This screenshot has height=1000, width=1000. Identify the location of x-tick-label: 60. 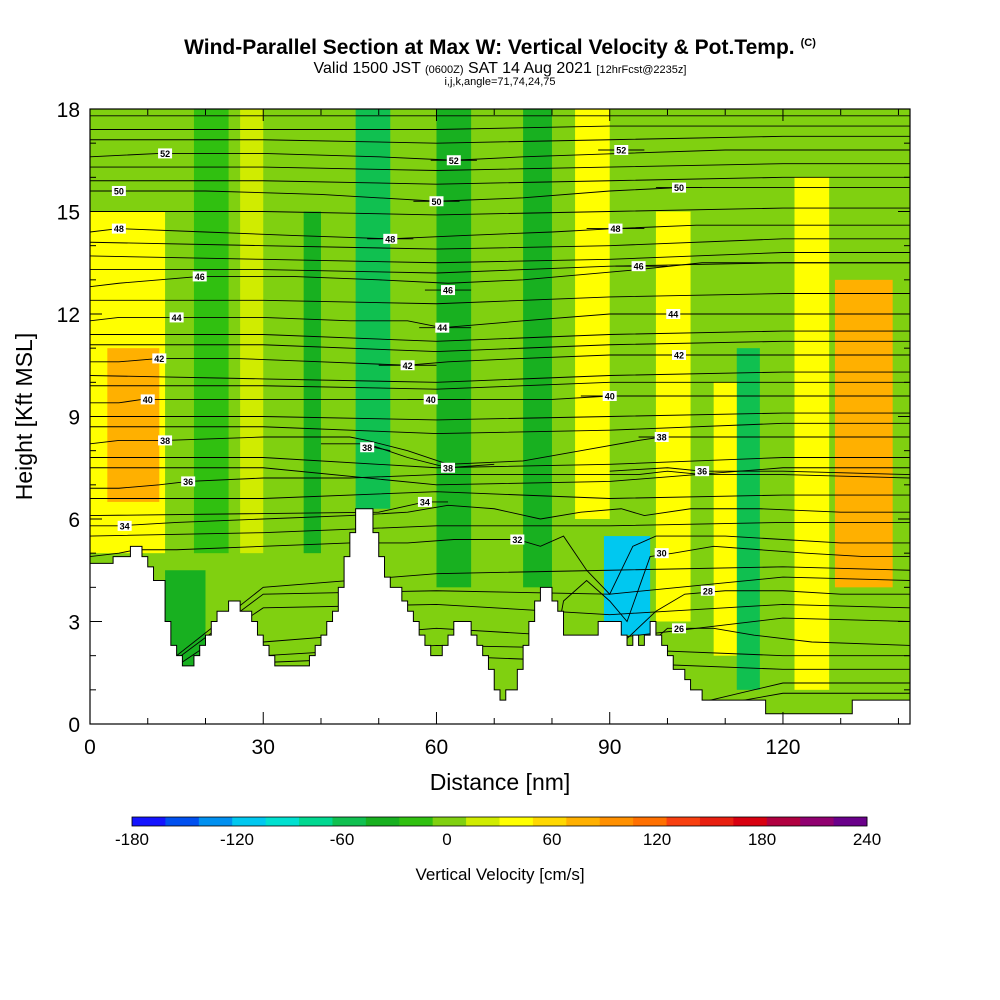
(436, 747).